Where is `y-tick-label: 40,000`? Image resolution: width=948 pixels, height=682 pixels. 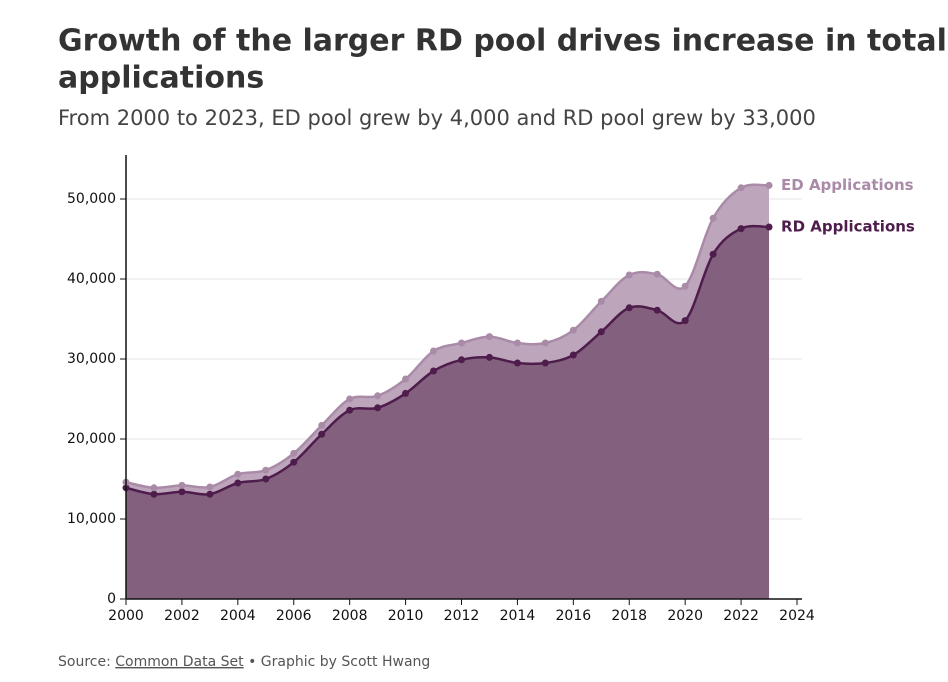 y-tick-label: 40,000 is located at coordinates (91, 279).